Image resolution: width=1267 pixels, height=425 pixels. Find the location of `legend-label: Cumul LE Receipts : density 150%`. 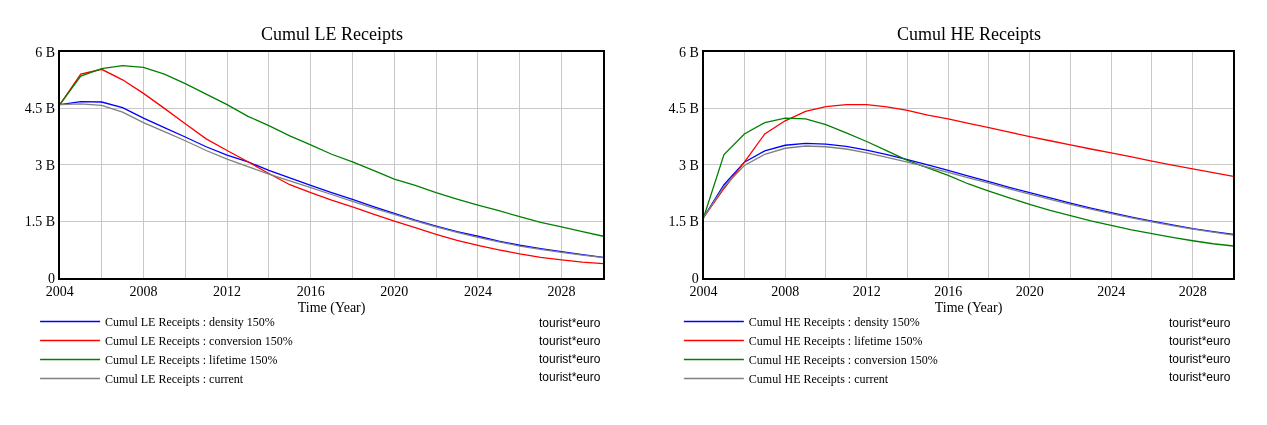

legend-label: Cumul LE Receipts : density 150% is located at coordinates (190, 322).